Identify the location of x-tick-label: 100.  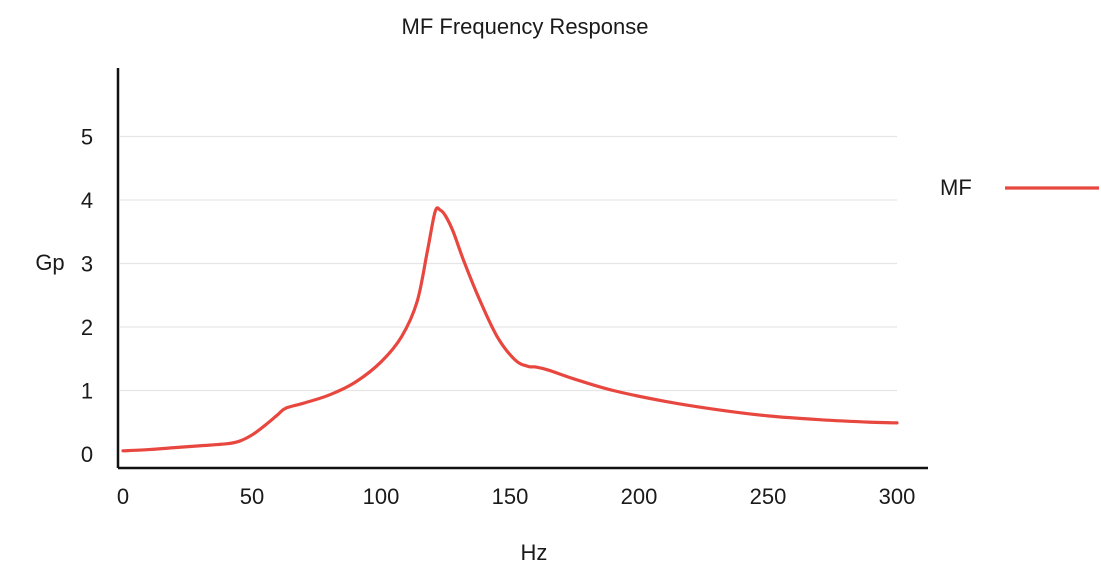
(381, 496).